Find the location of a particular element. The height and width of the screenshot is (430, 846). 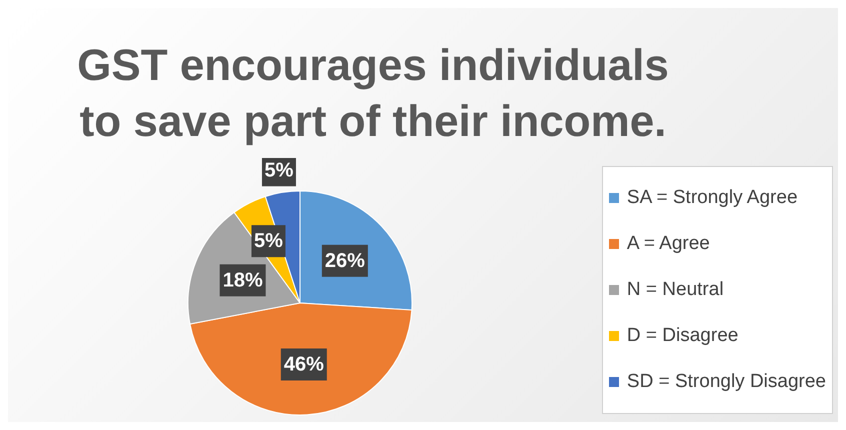

legend-label: SD = Strongly Disagree is located at coordinates (726, 382).